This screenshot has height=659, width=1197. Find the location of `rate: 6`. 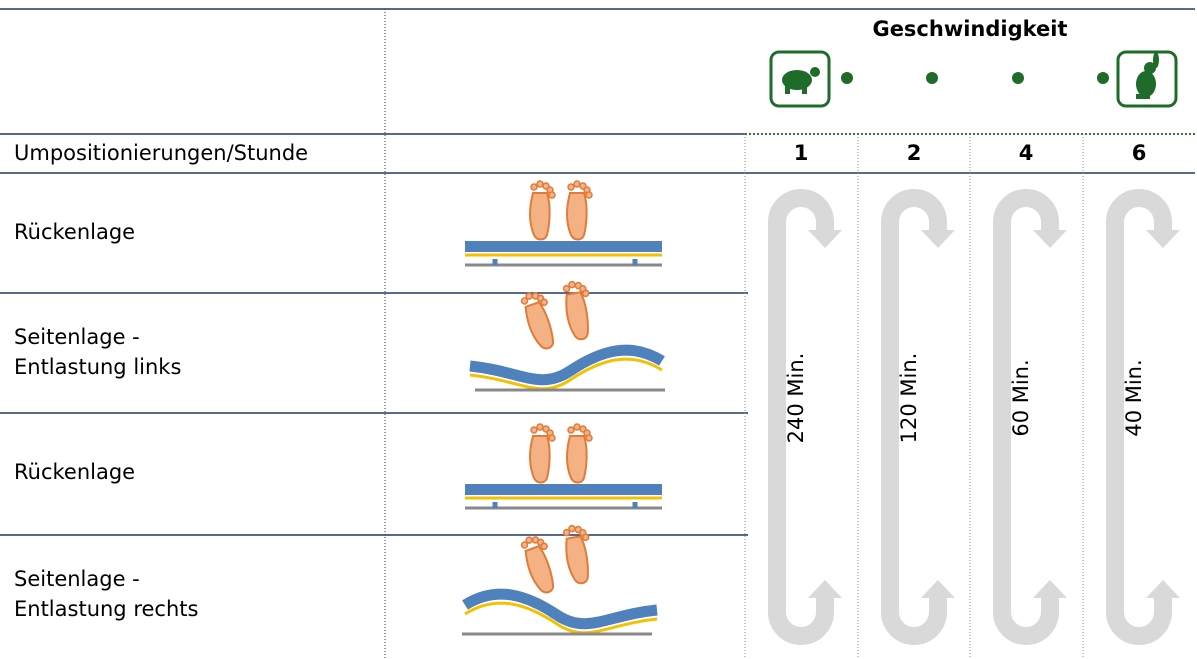

rate: 6 is located at coordinates (1139, 153).